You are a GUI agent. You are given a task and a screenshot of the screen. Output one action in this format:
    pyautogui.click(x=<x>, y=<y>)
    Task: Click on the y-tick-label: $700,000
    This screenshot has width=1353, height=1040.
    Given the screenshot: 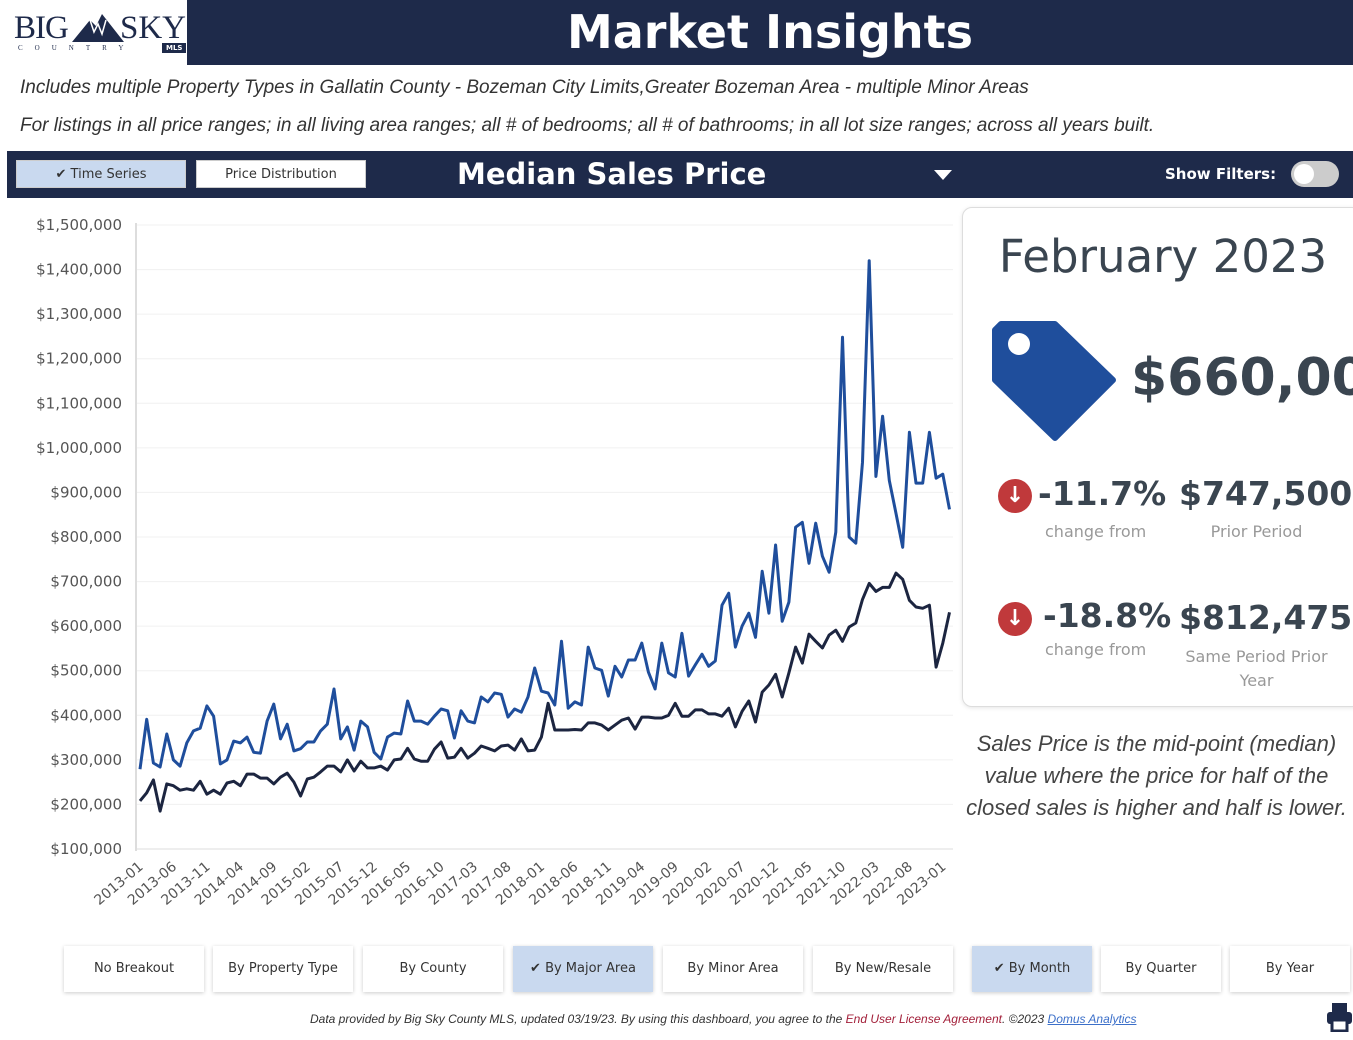 What is the action you would take?
    pyautogui.click(x=86, y=582)
    